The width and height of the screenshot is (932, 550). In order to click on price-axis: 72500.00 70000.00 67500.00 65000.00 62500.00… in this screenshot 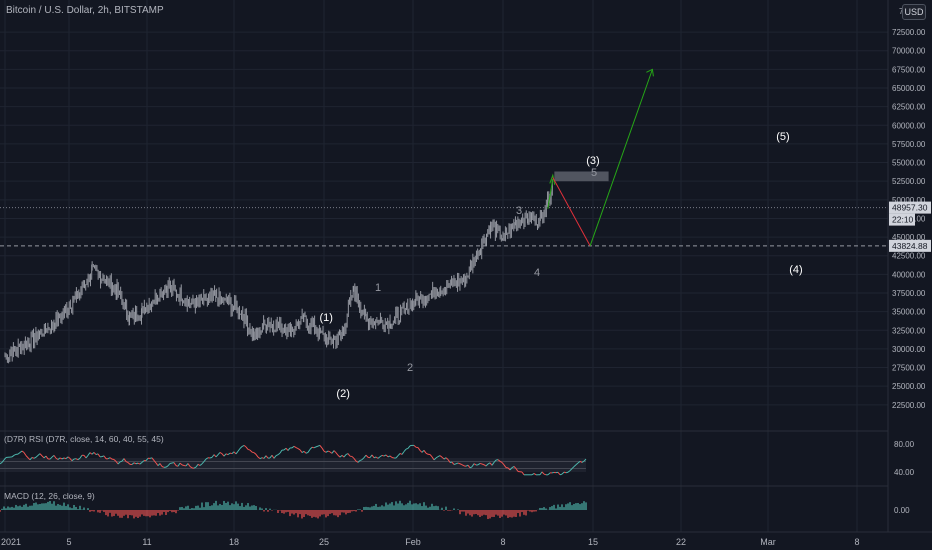, I will do `click(909, 266)`.